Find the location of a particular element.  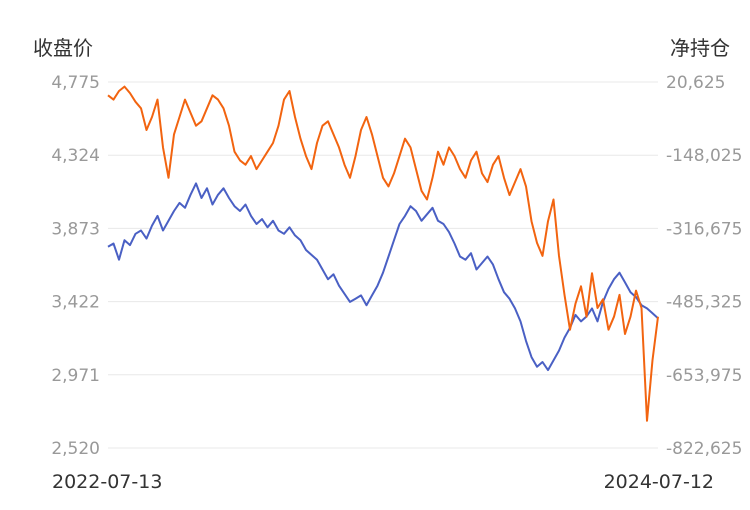

left-axis-title: 收盘价 is located at coordinates (63, 48).